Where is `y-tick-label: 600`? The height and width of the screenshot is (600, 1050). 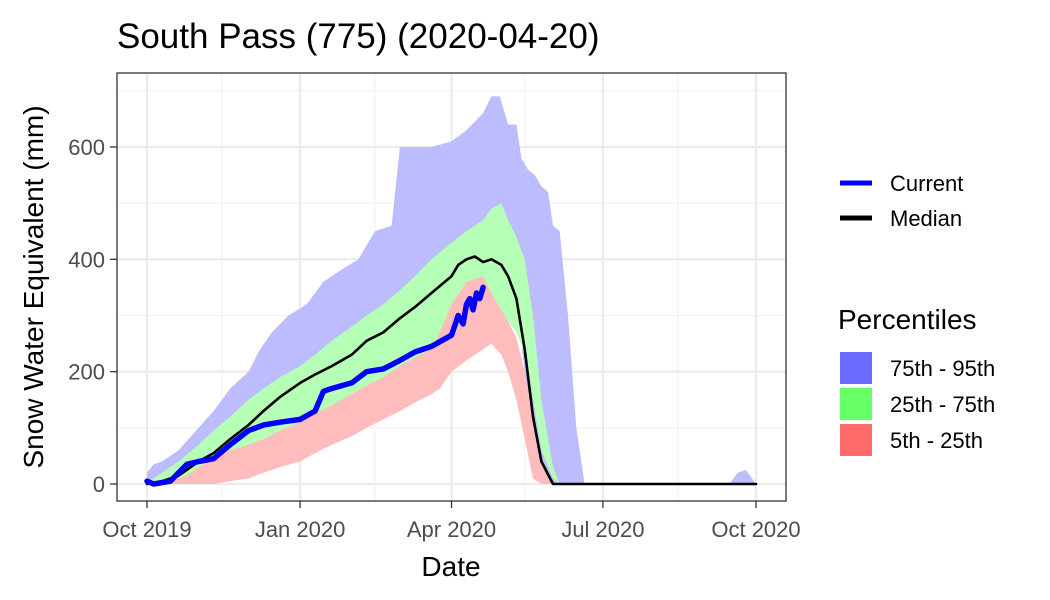
y-tick-label: 600 is located at coordinates (86, 147).